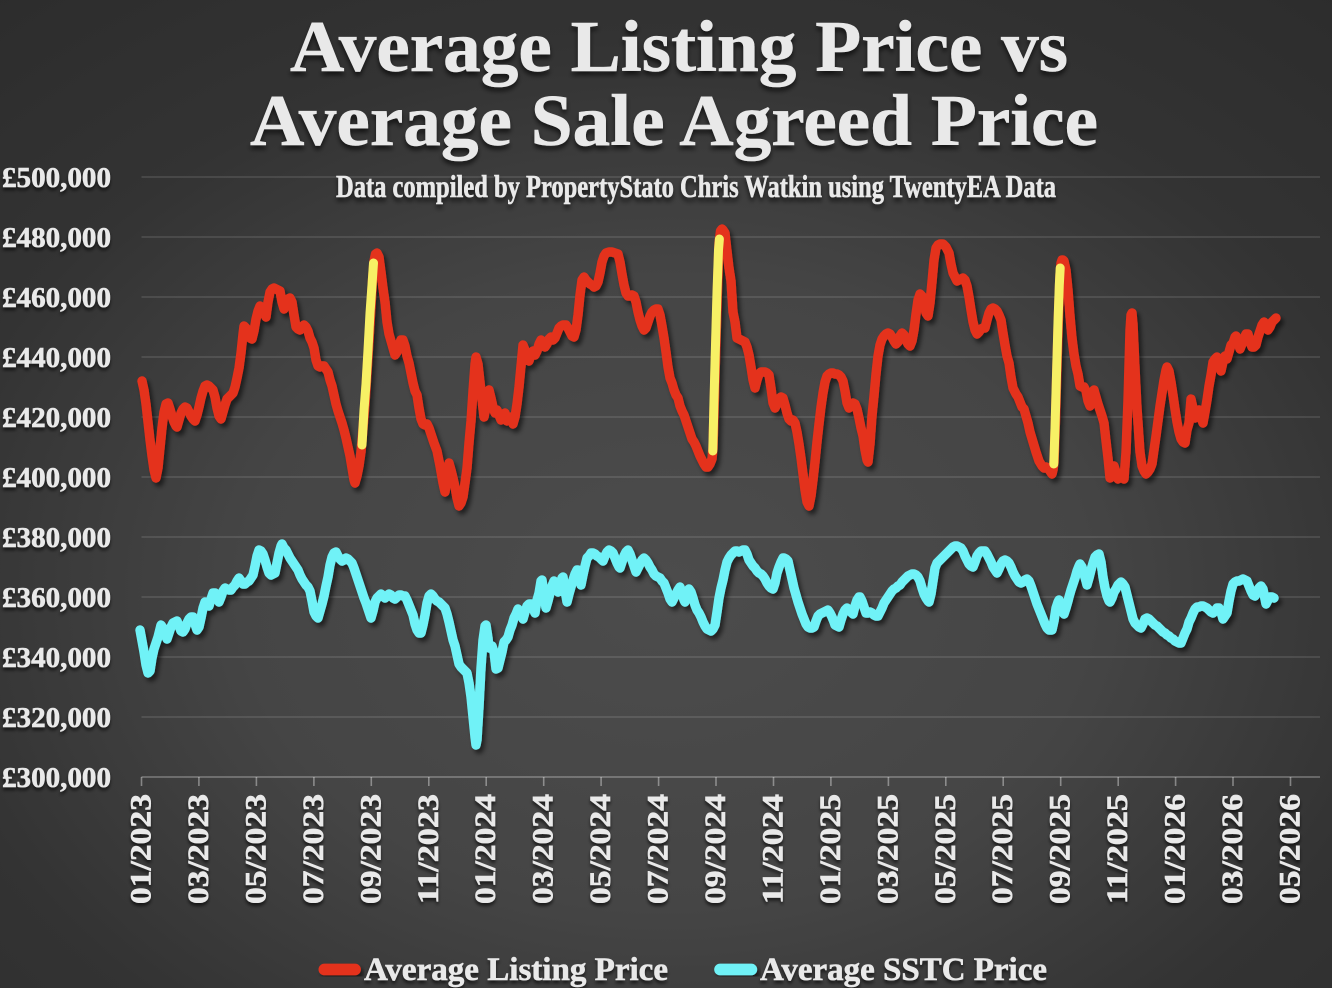 The height and width of the screenshot is (988, 1332). What do you see at coordinates (255, 849) in the screenshot?
I see `svg-text: 05/2023` at bounding box center [255, 849].